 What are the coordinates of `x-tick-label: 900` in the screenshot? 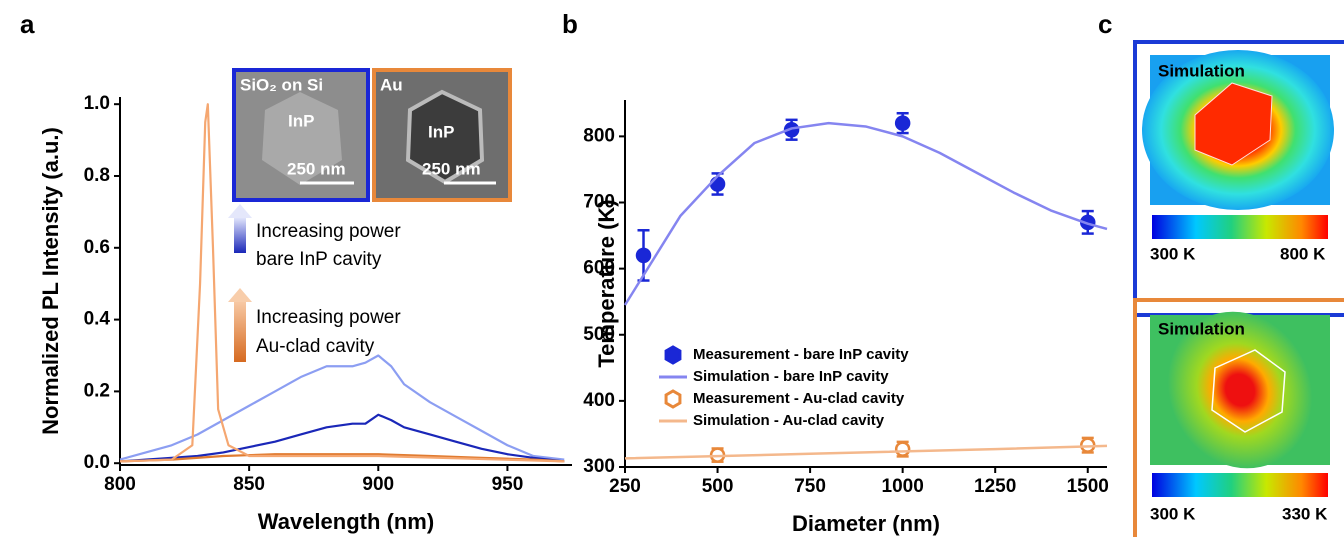 It's located at (378, 484).